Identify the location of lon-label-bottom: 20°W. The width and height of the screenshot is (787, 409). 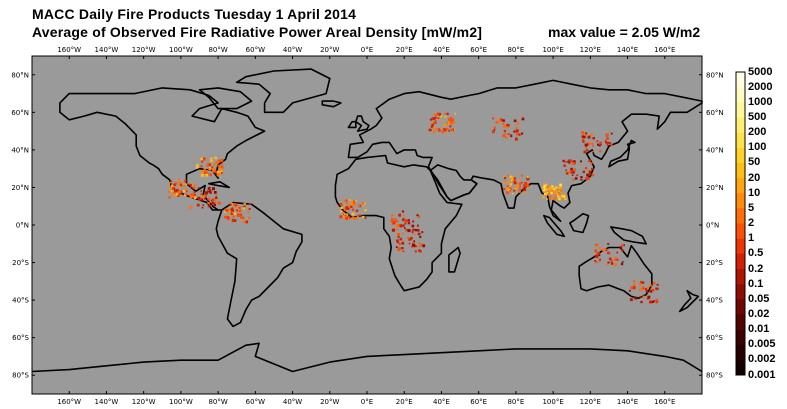
(329, 402).